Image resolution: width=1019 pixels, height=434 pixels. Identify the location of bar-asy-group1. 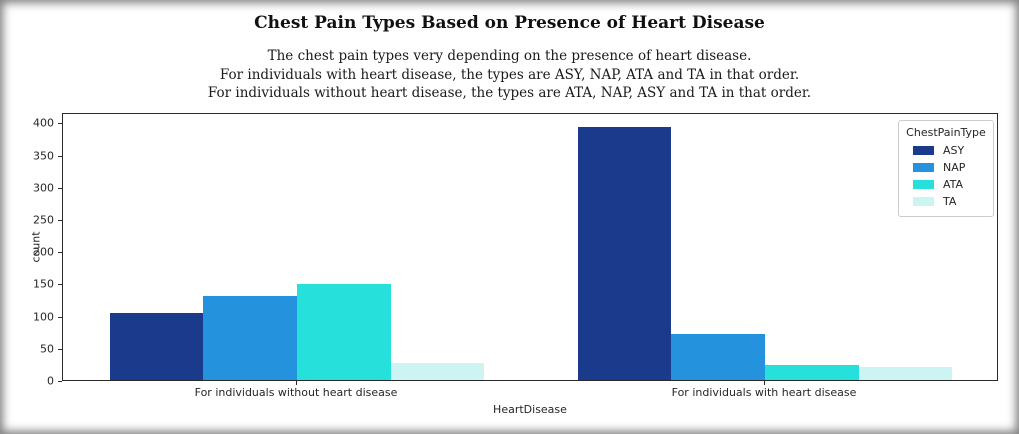
(624, 253).